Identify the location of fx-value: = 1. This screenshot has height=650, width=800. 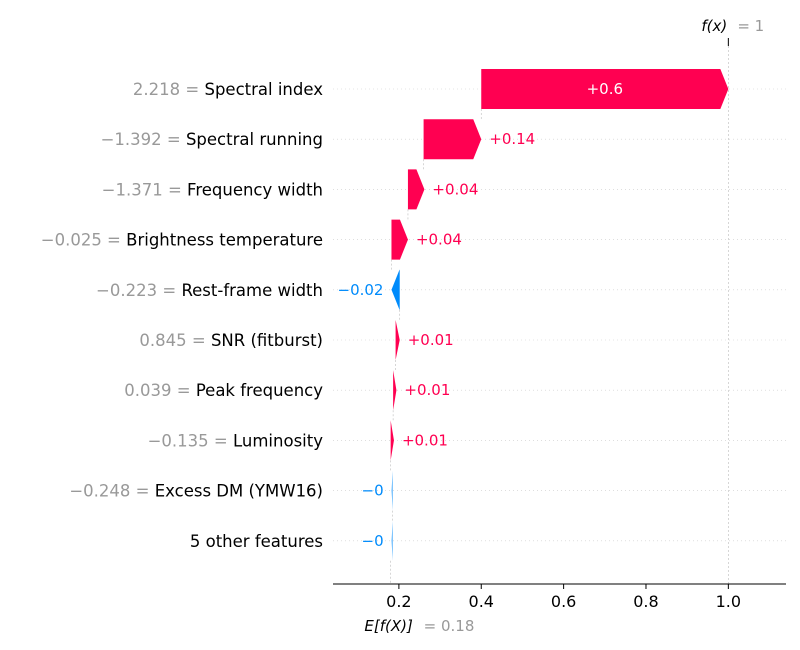
(750, 26).